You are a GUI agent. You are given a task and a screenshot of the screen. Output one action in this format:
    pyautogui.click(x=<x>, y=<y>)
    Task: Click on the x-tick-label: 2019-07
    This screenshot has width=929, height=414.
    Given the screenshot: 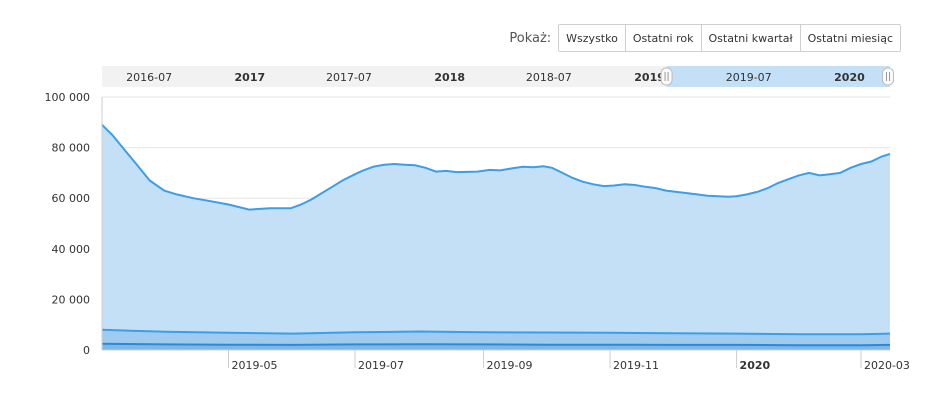 What is the action you would take?
    pyautogui.click(x=381, y=365)
    